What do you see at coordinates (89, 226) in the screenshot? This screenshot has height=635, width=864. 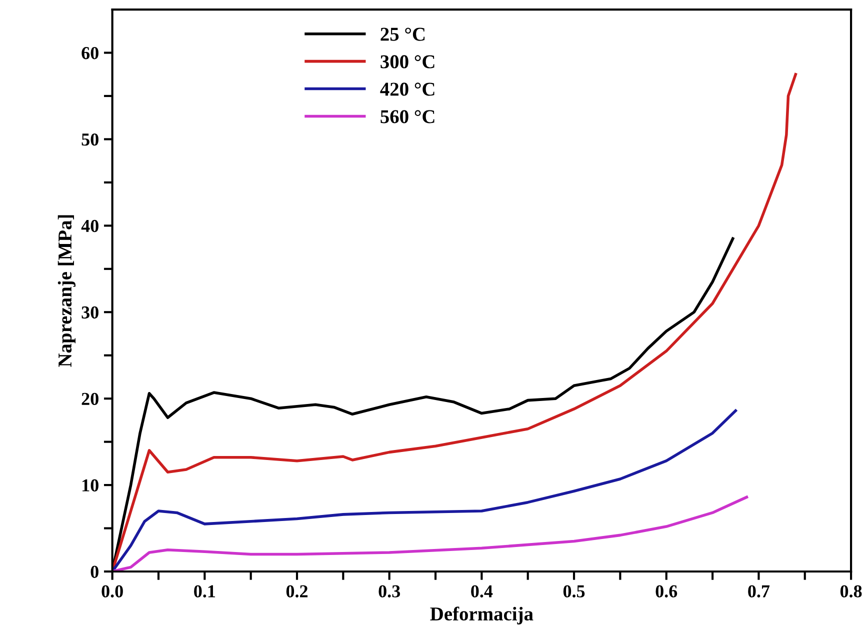 I see `y-tick-label: 40` at bounding box center [89, 226].